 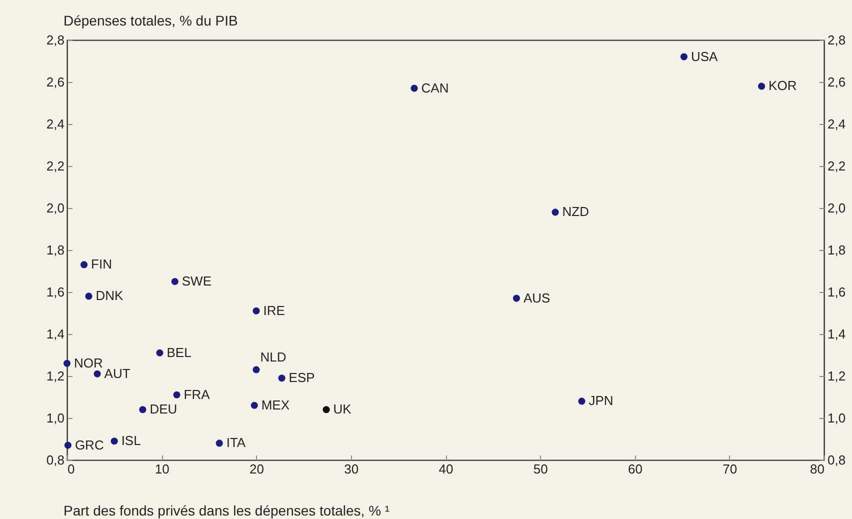 I want to click on annotation: DNK, so click(x=110, y=296).